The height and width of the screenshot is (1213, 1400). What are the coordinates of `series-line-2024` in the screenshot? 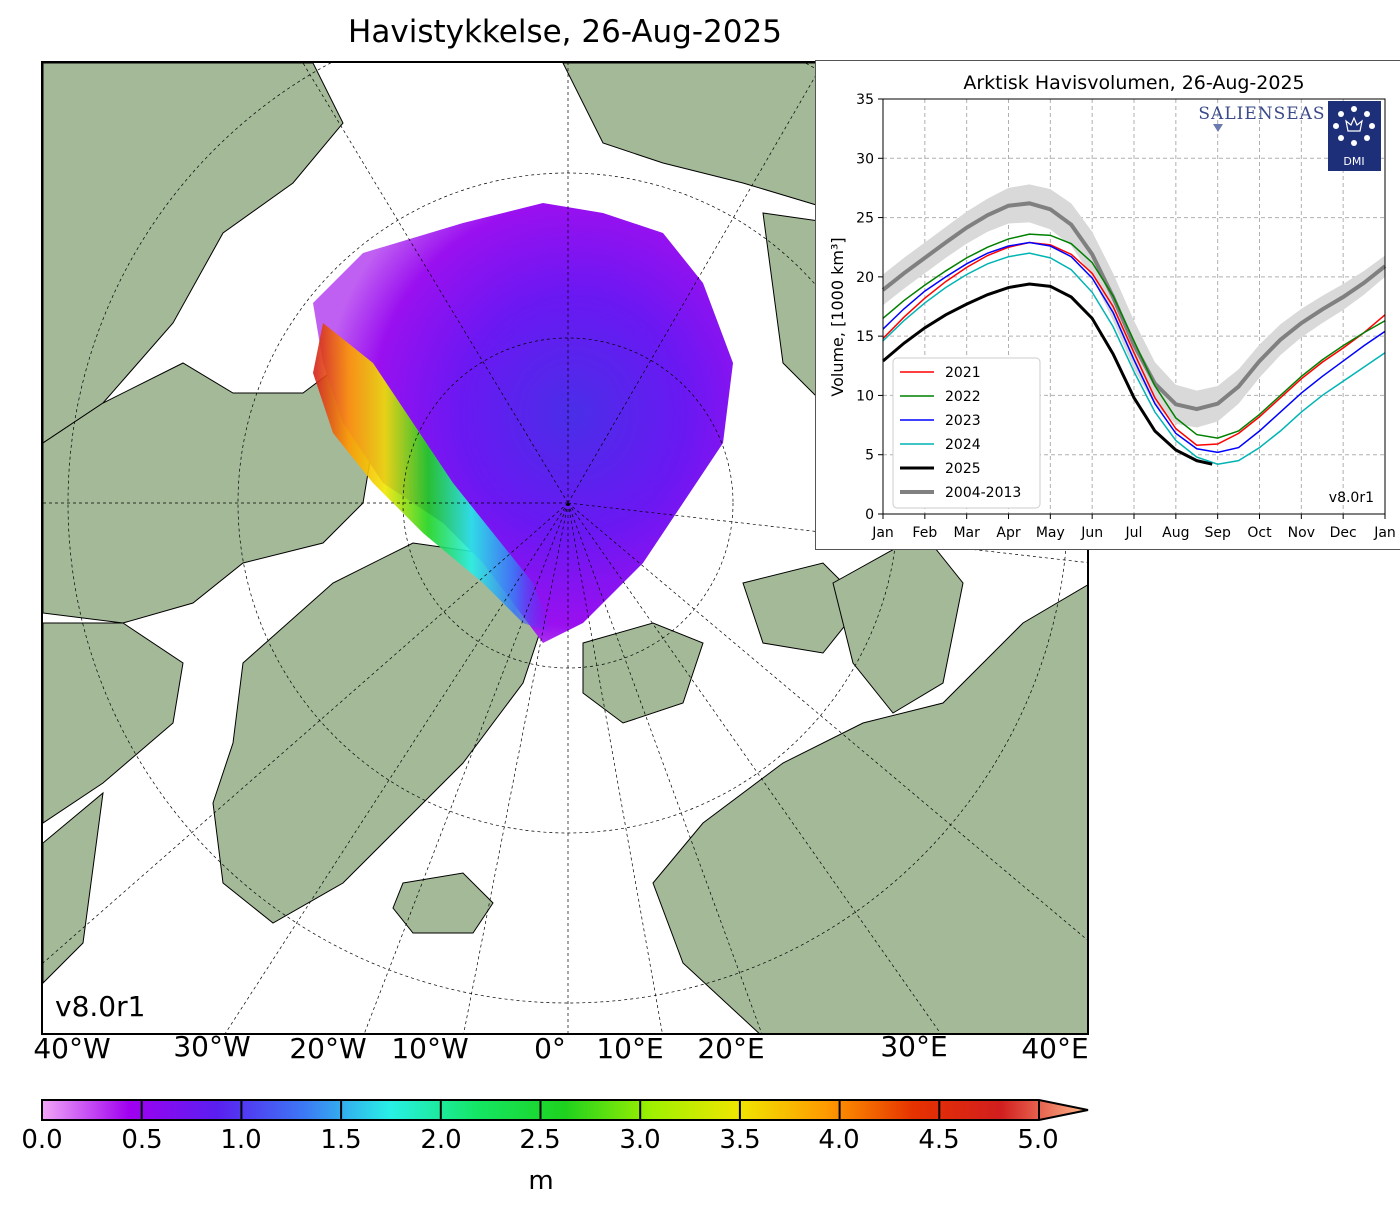 It's located at (1134, 358).